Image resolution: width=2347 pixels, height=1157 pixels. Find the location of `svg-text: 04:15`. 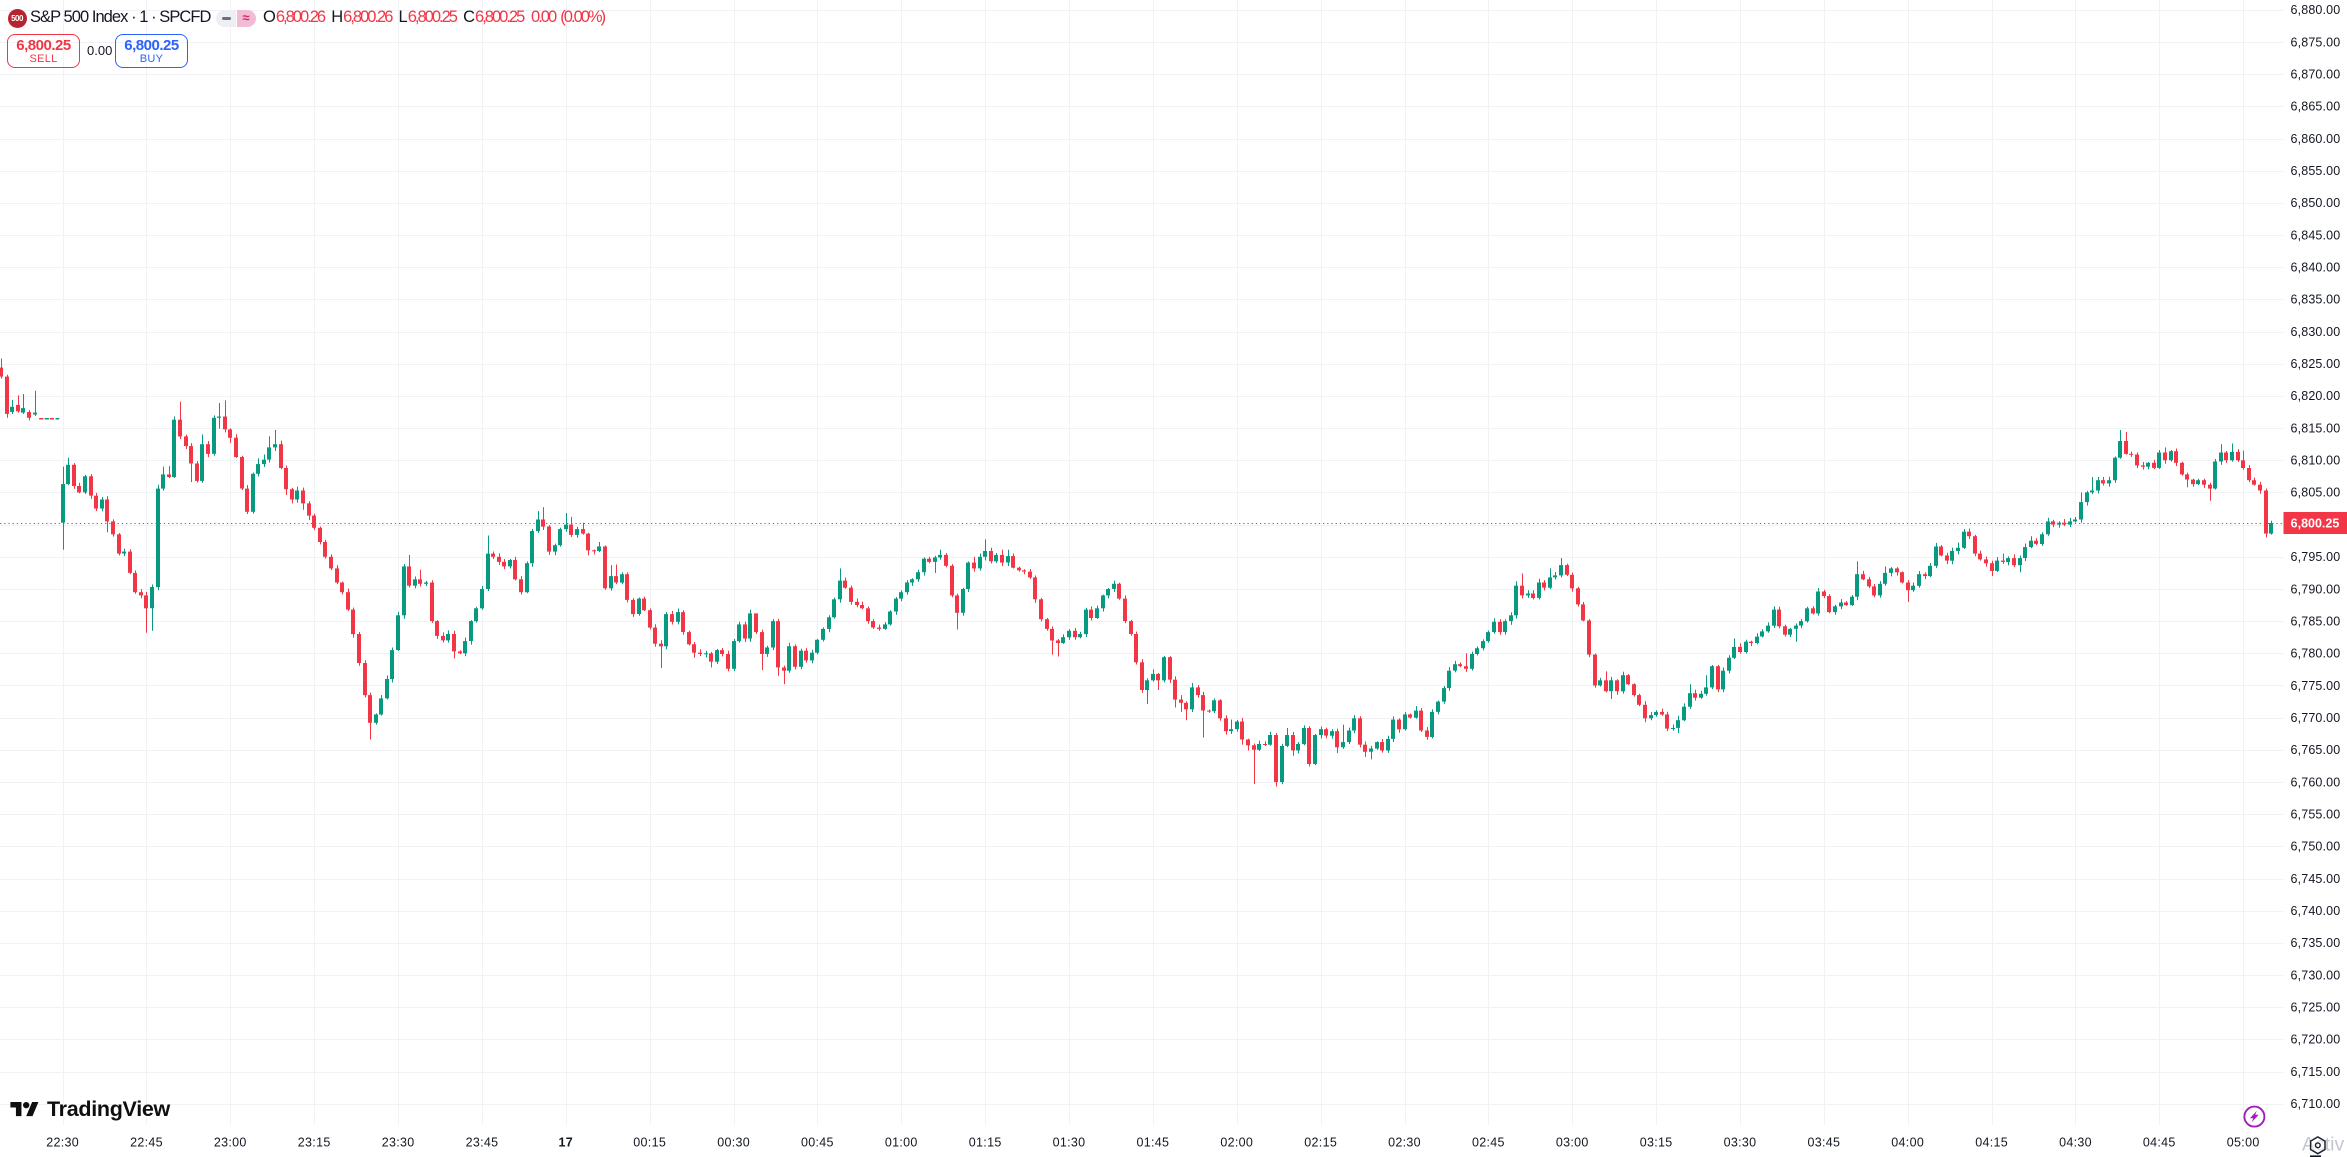

svg-text: 04:15 is located at coordinates (1991, 1143).